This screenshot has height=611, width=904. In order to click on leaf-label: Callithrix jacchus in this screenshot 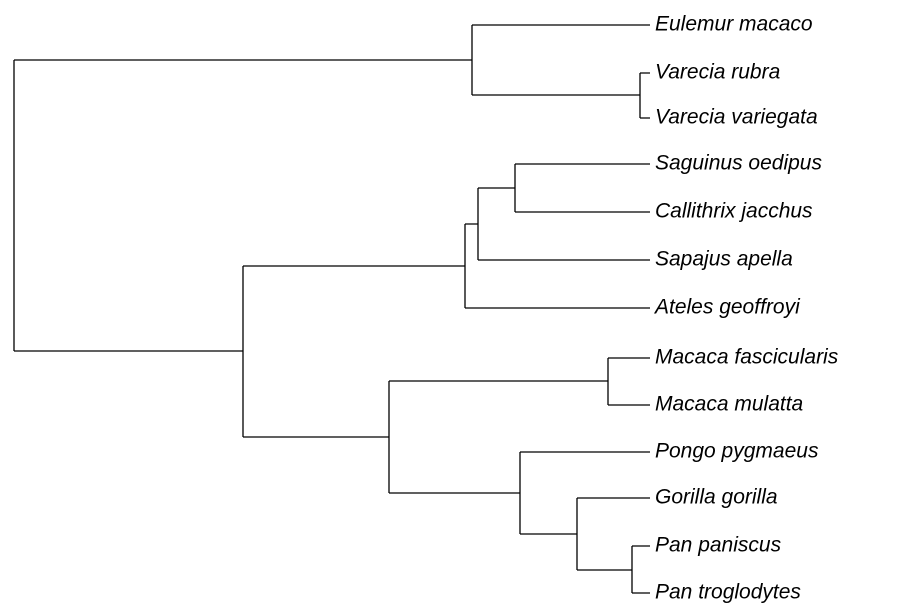, I will do `click(734, 211)`.